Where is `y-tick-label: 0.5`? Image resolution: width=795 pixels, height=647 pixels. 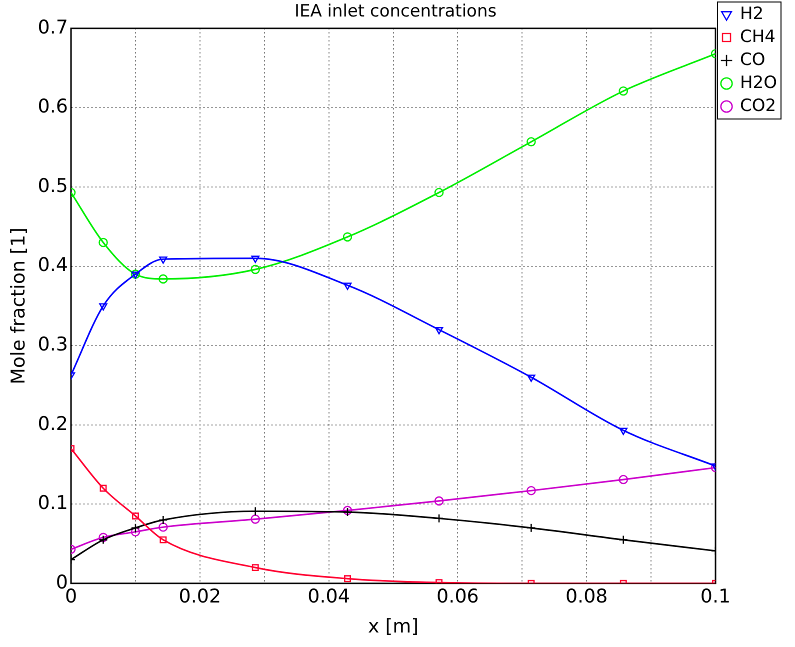 y-tick-label: 0.5 is located at coordinates (53, 185).